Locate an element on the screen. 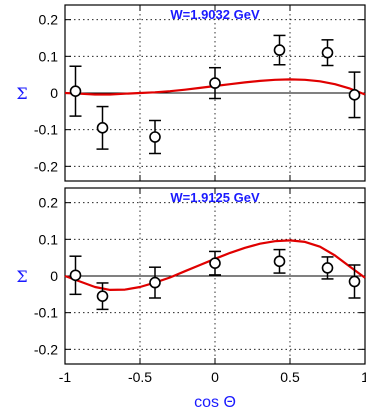 This screenshot has width=366, height=413. panel-title: W=1.9125 GeV is located at coordinates (215, 197).